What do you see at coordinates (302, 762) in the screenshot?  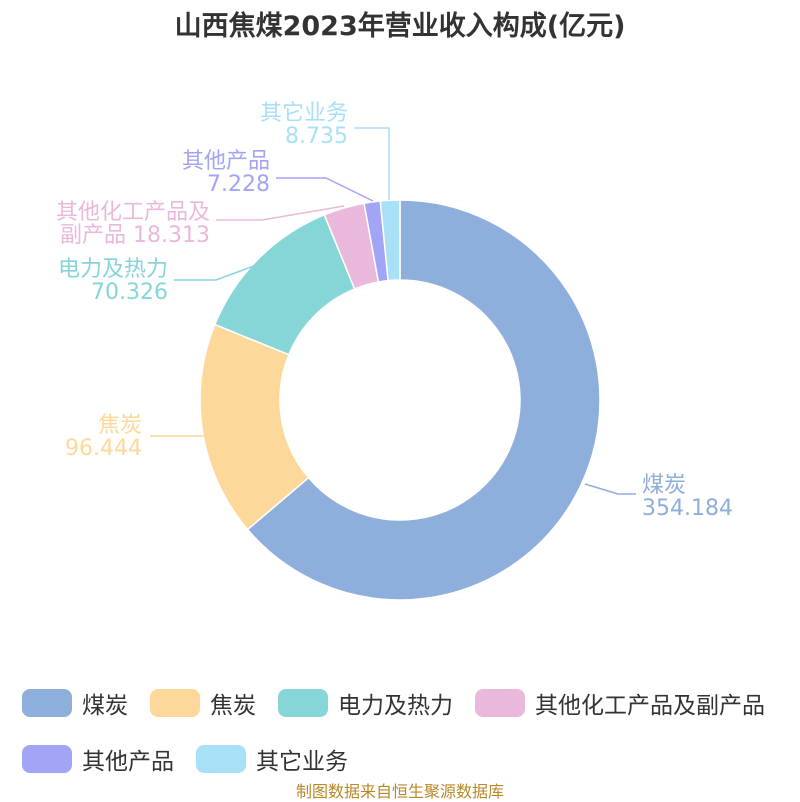 I see `legend-label: 其它业务` at bounding box center [302, 762].